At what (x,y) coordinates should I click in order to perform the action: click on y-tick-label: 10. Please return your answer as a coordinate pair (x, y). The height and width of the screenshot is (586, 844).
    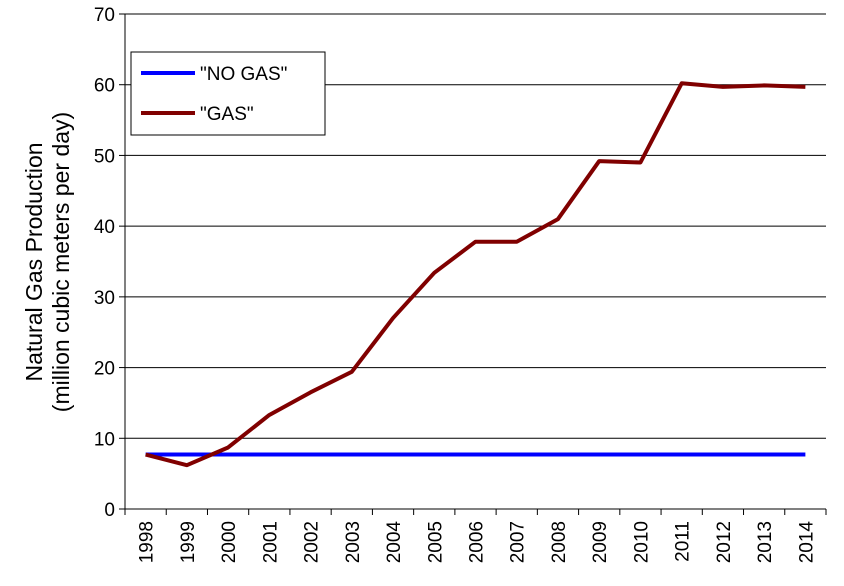
    Looking at the image, I should click on (104, 439).